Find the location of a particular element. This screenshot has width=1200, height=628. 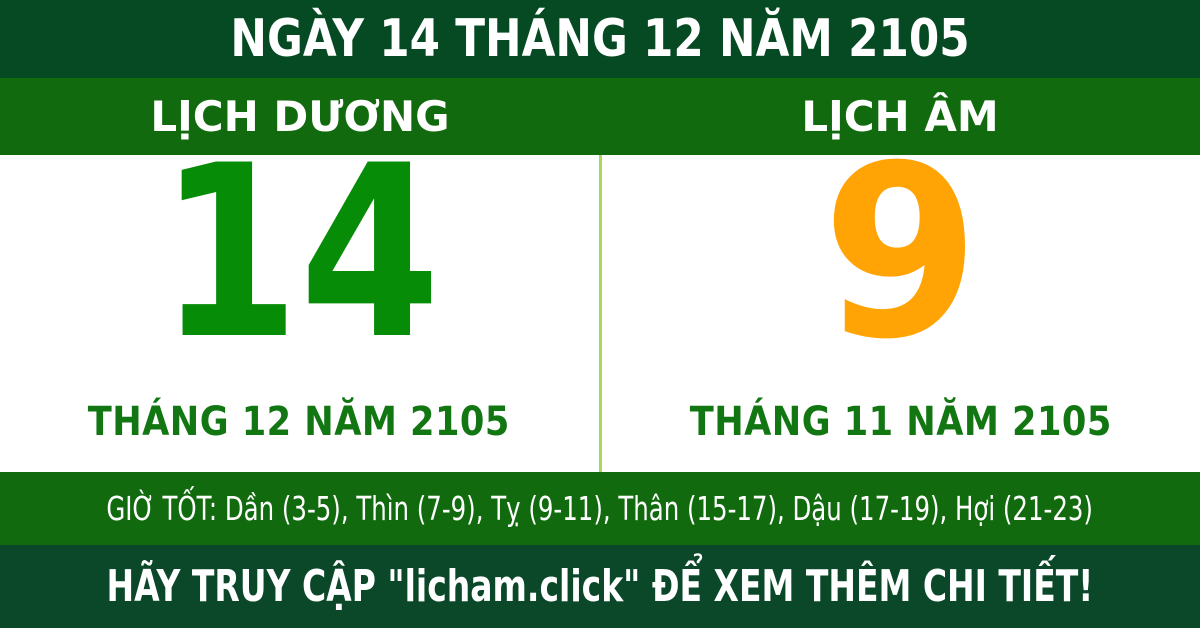

lunar-calendar-label: LỊCH ÂM is located at coordinates (900, 116).